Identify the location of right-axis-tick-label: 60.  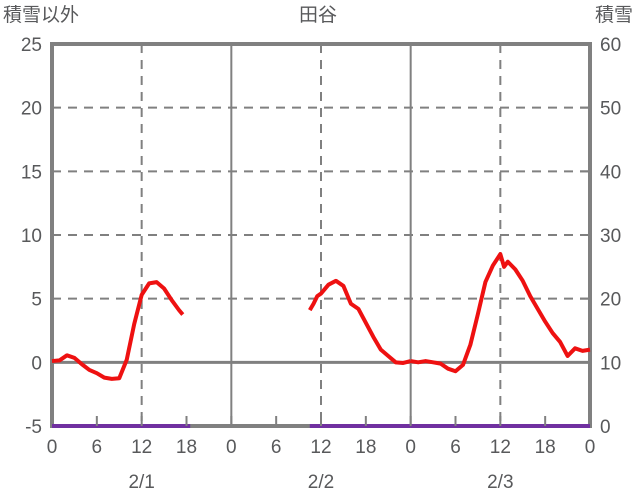
(610, 45).